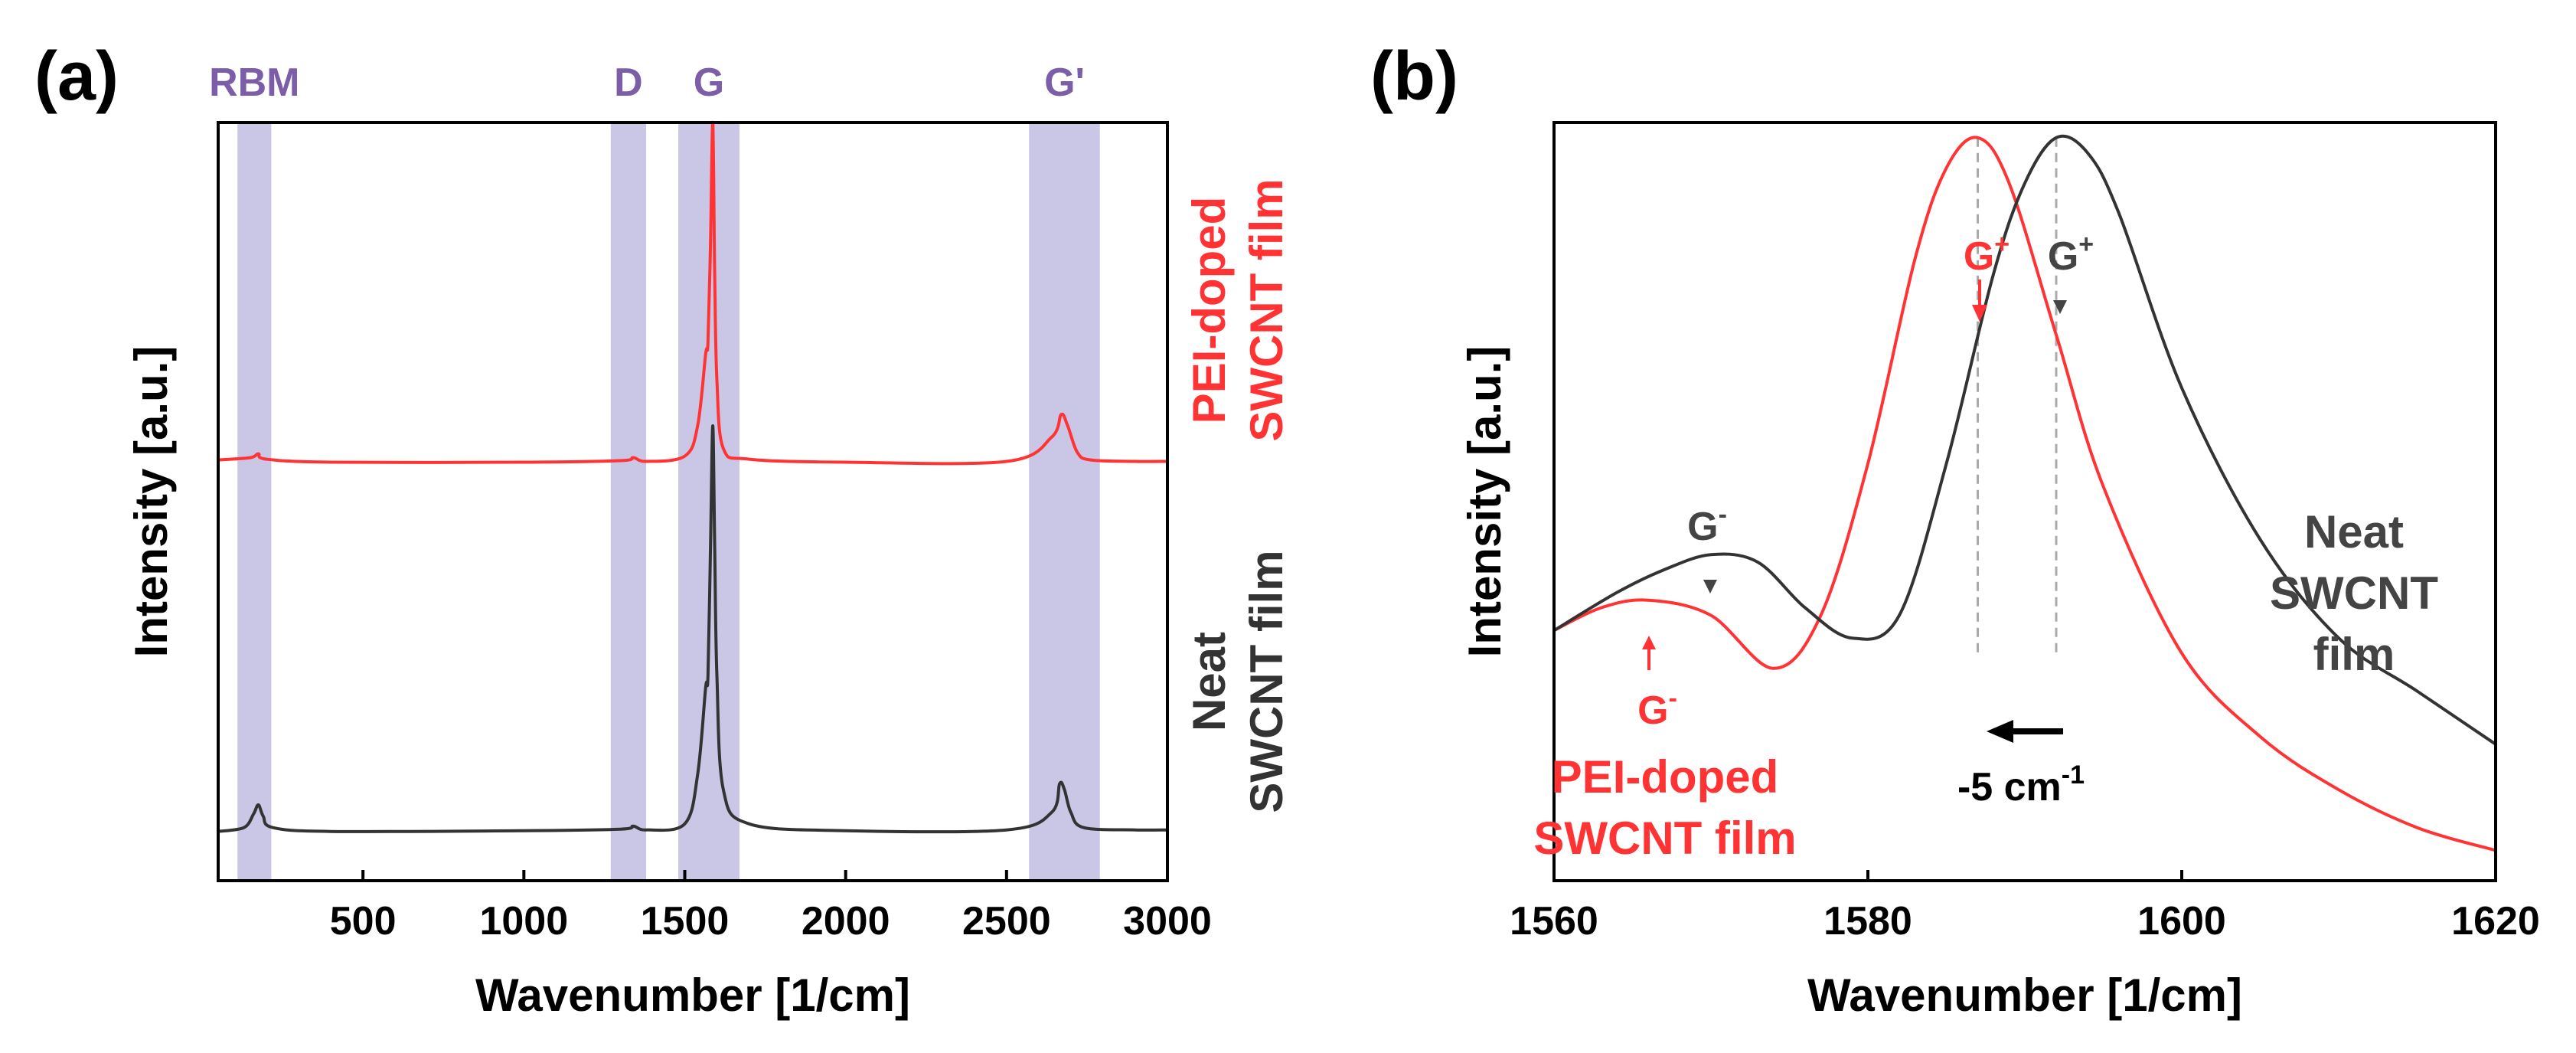 This screenshot has height=1053, width=2576. I want to click on g-minus-black-base: G, so click(1702, 527).